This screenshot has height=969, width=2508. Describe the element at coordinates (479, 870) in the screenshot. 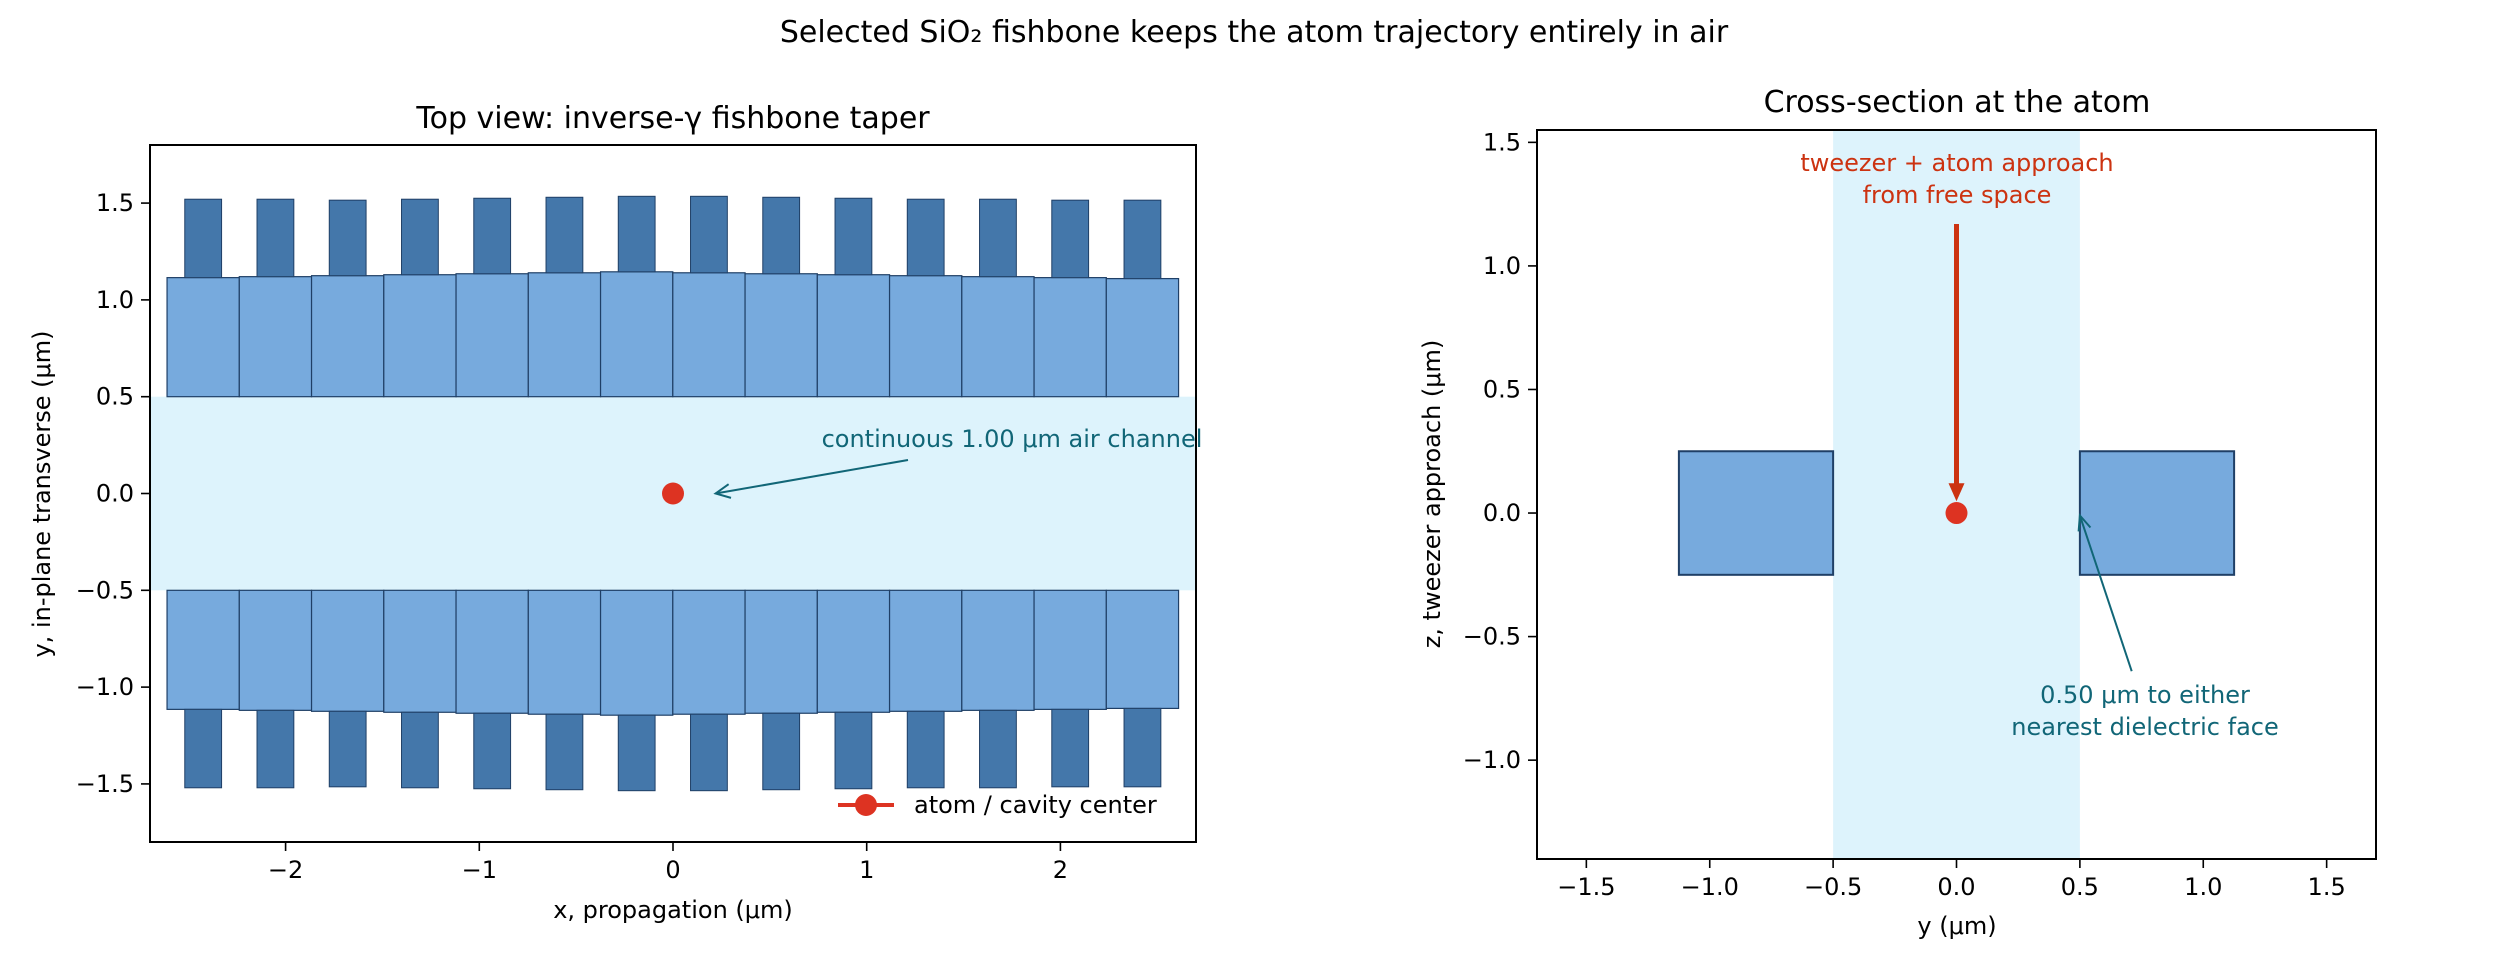

I see `x-tick-label: −1` at that location.